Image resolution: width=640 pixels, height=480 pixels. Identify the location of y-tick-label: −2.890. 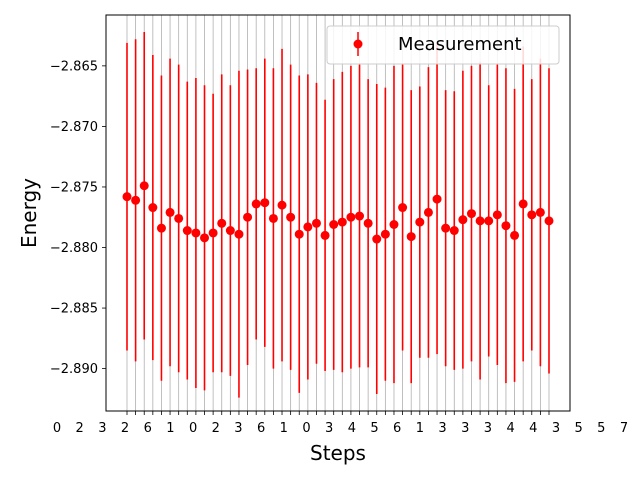
(74, 369).